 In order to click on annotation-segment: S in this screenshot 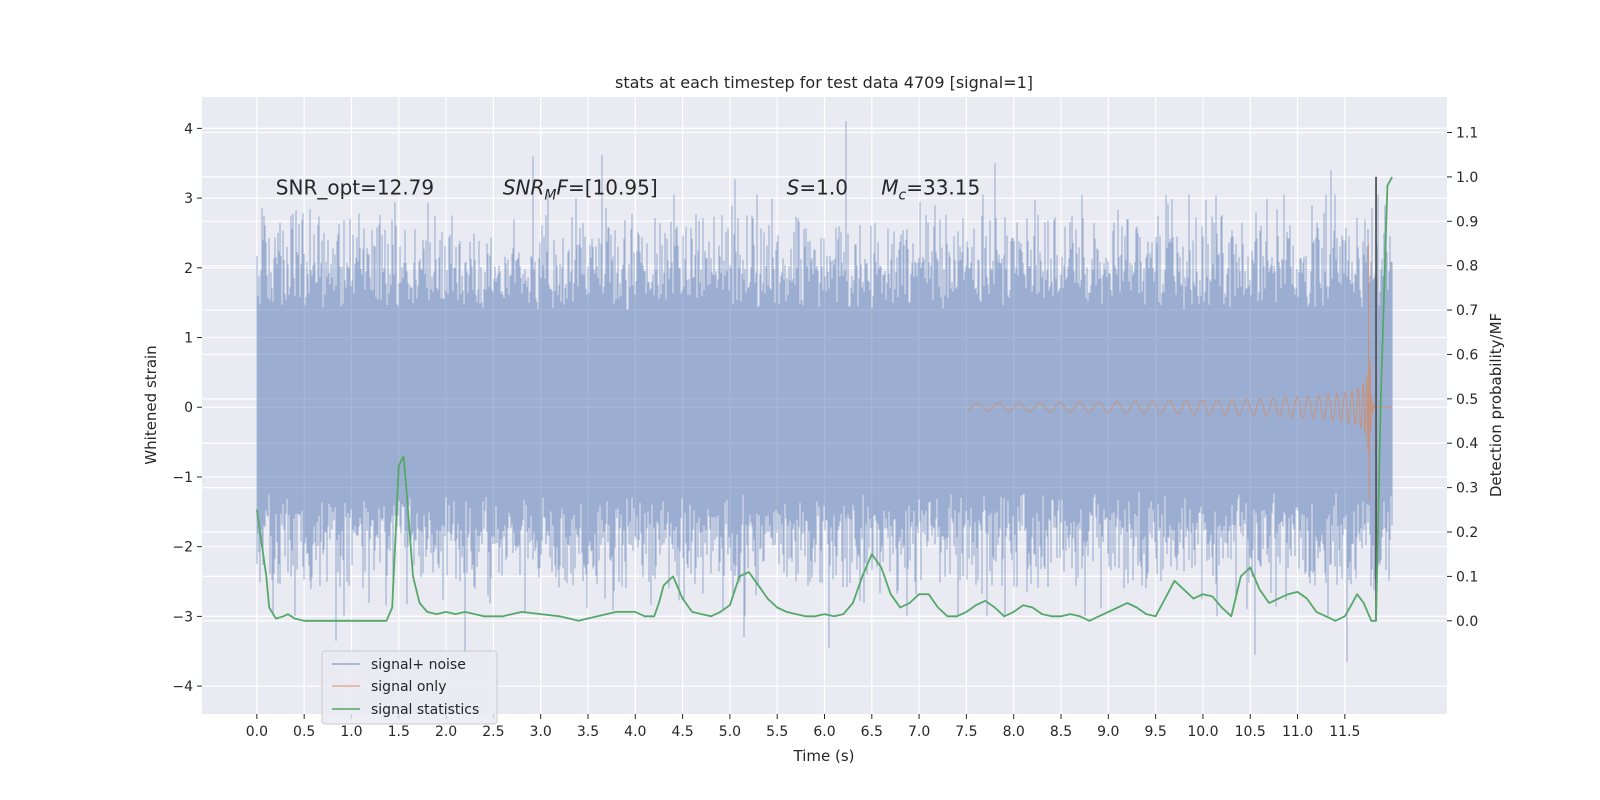, I will do `click(793, 188)`.